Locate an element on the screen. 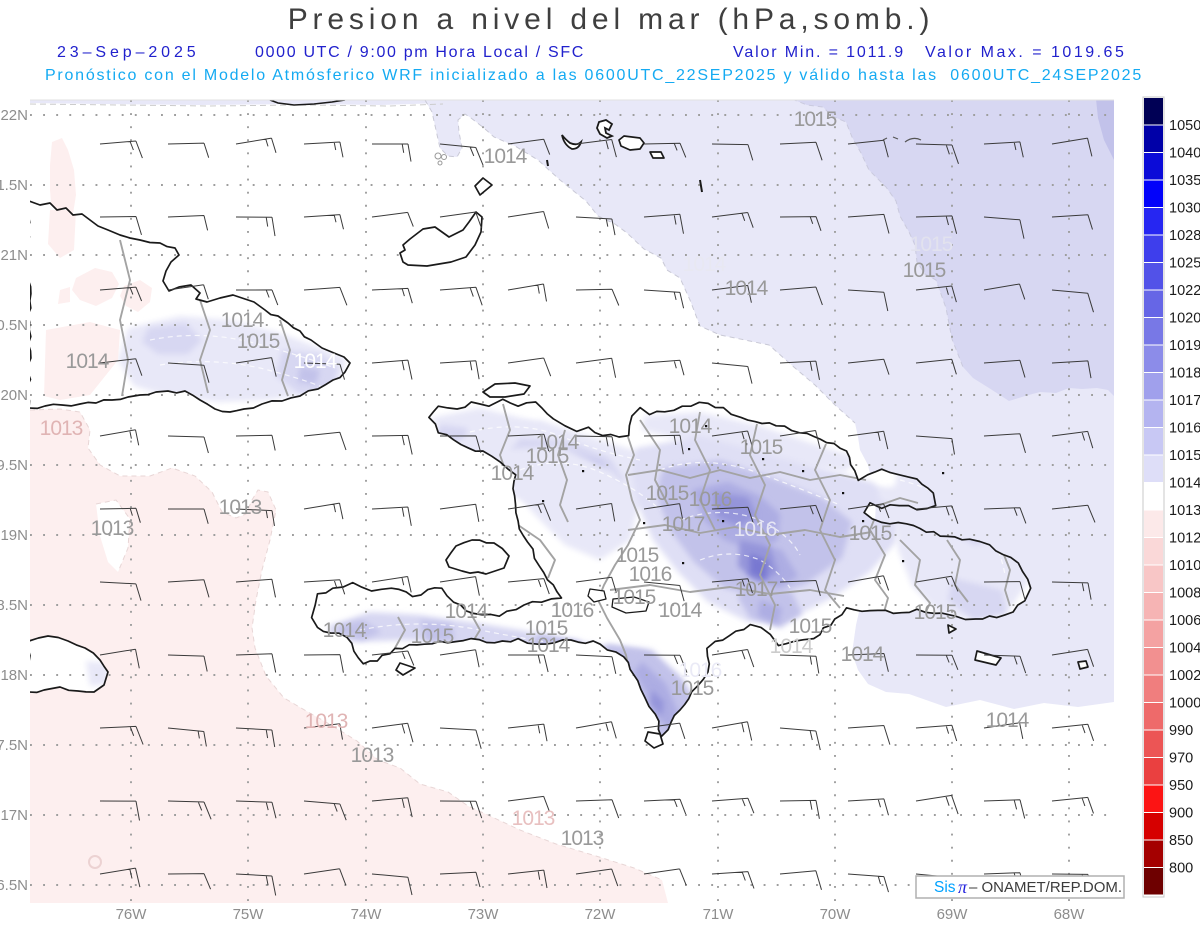 Image resolution: width=1200 pixels, height=927 pixels. svg-text: 1018 is located at coordinates (1184, 374).